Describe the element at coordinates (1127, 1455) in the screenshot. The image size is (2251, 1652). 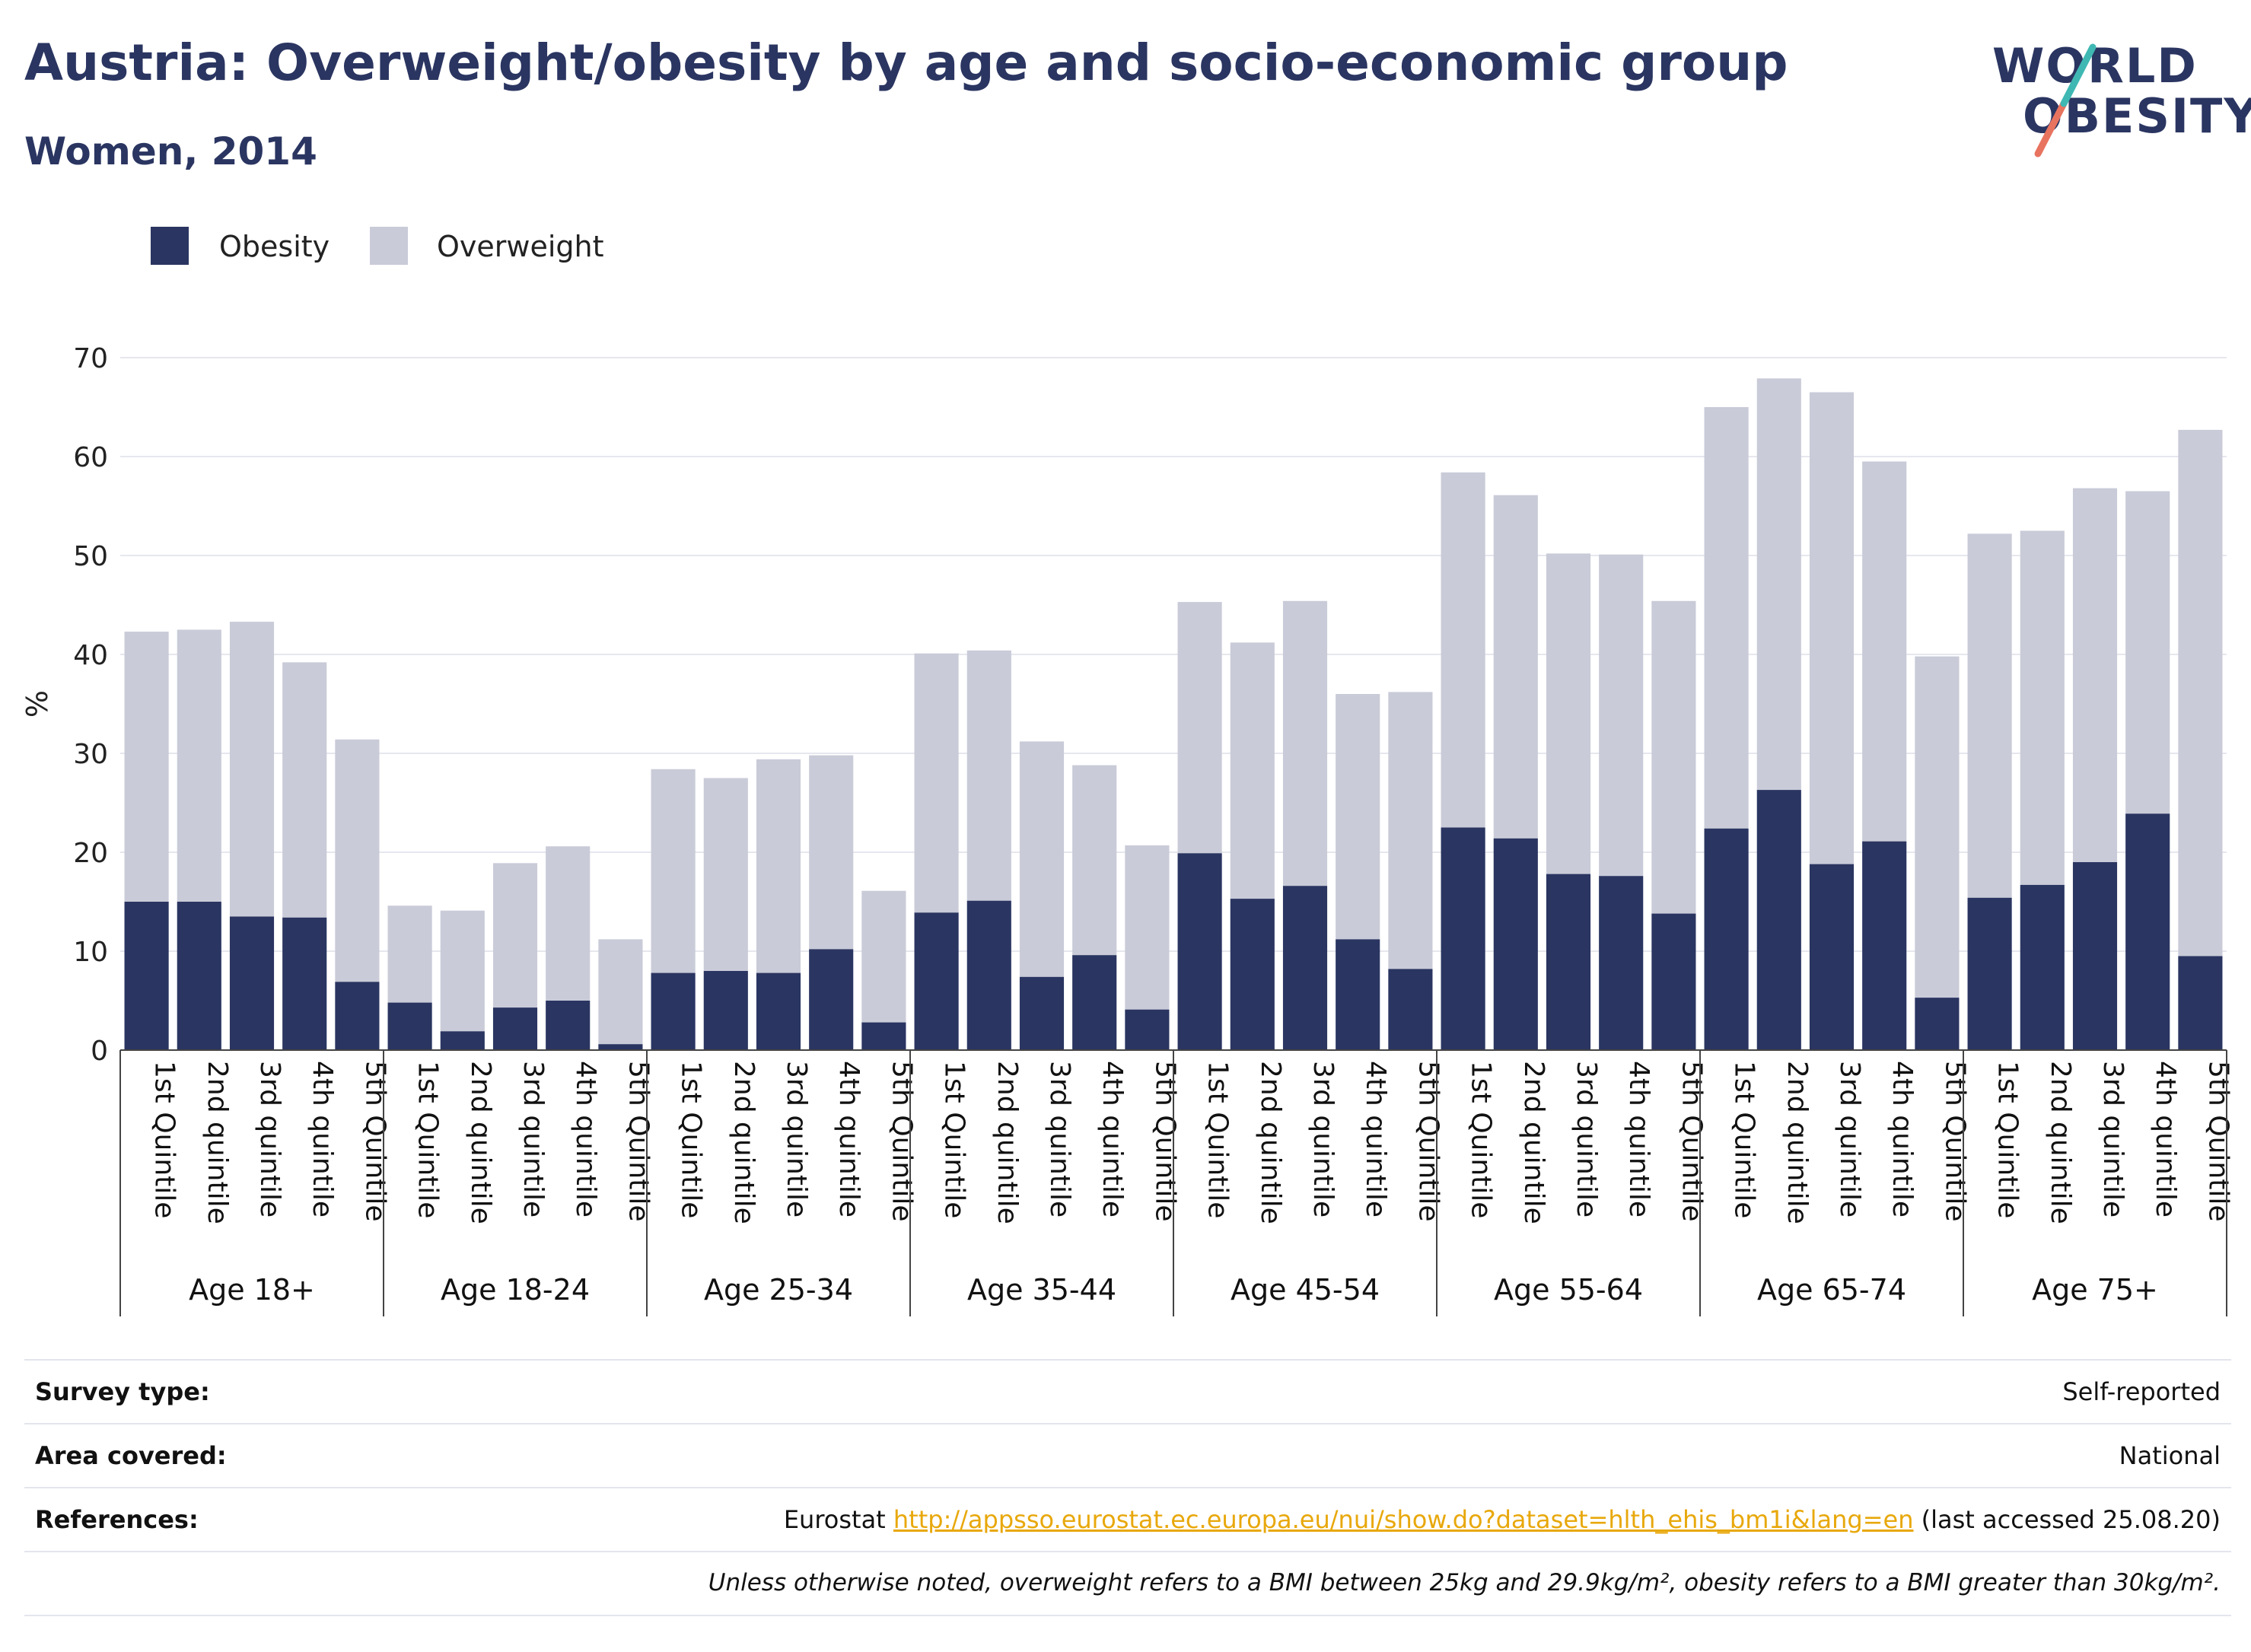
I see `info-row-area: Area covered: National` at that location.